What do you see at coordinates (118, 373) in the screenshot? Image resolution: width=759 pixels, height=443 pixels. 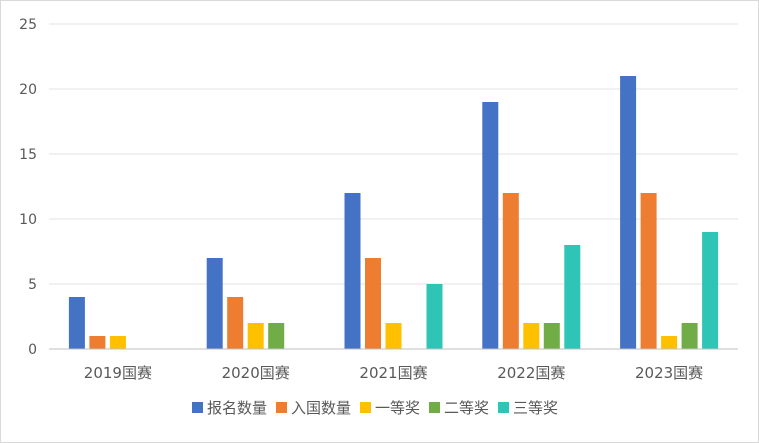 I see `x-category-label: 2019国赛` at bounding box center [118, 373].